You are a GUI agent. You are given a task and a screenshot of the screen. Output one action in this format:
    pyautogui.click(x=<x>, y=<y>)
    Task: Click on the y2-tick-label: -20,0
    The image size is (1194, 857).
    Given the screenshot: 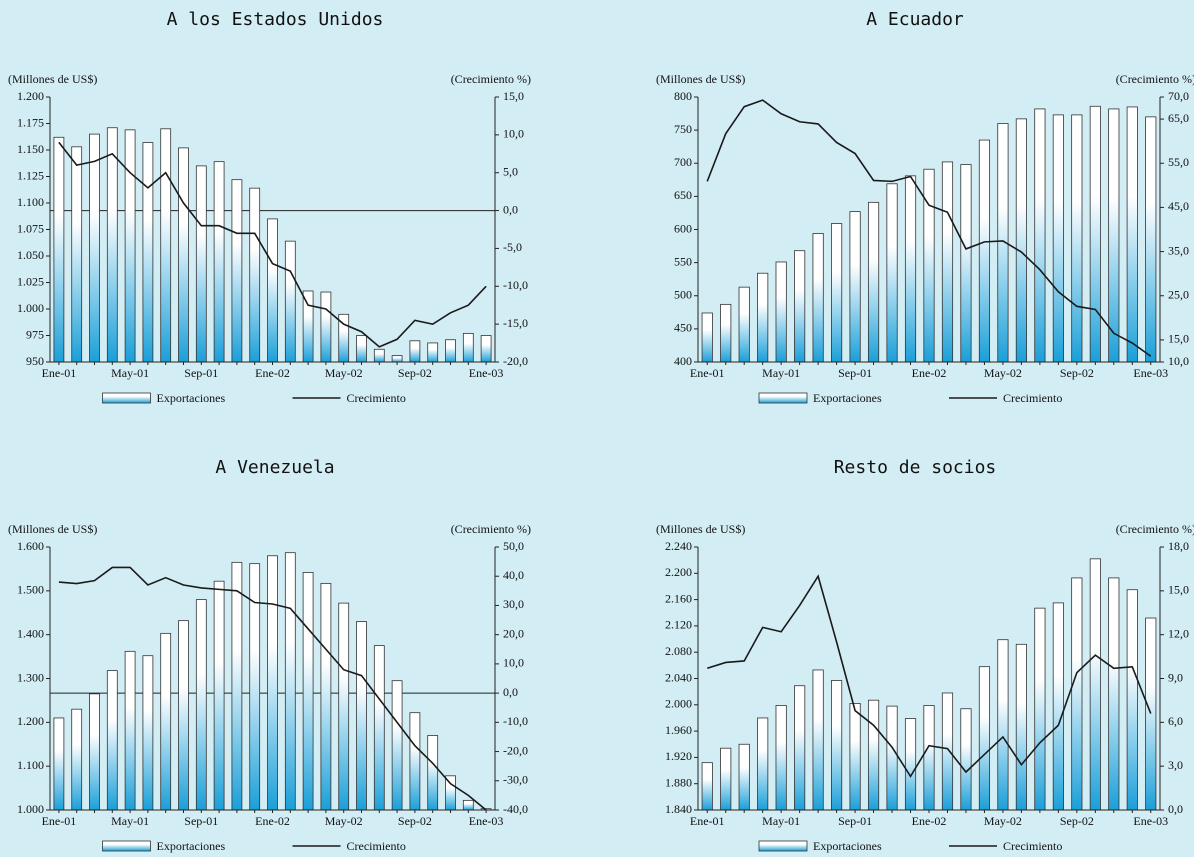 What is the action you would take?
    pyautogui.click(x=515, y=361)
    